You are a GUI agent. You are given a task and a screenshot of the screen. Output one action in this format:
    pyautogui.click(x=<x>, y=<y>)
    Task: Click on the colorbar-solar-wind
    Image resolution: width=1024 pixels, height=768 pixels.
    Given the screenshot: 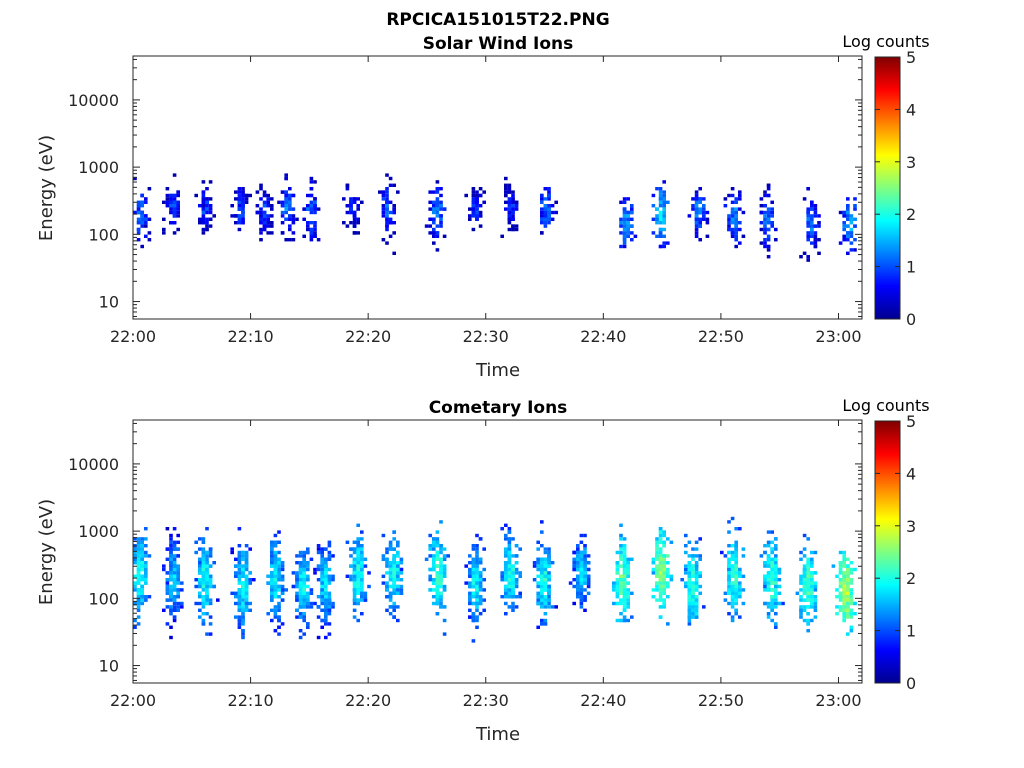 What is the action you would take?
    pyautogui.click(x=887, y=188)
    